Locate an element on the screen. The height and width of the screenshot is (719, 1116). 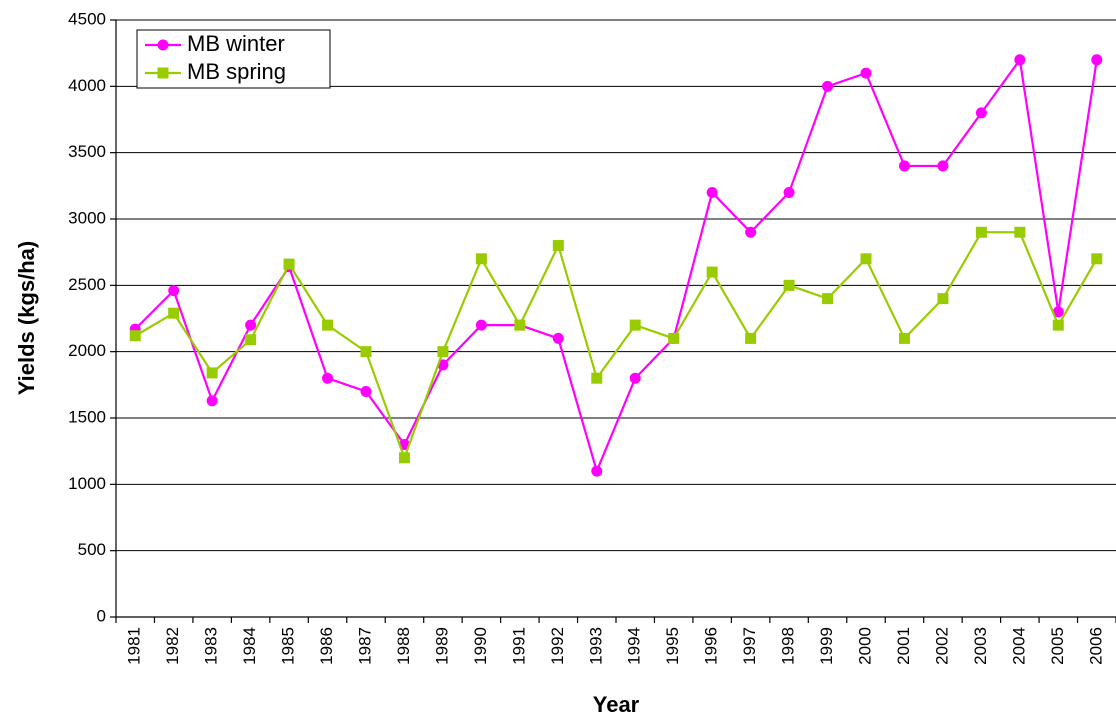
x-tick-label: 1986 is located at coordinates (326, 646).